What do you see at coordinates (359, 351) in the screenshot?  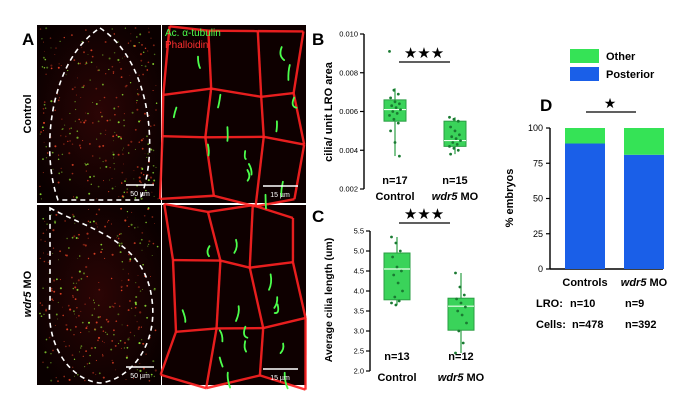 I see `y-tick-label: 2.5` at bounding box center [359, 351].